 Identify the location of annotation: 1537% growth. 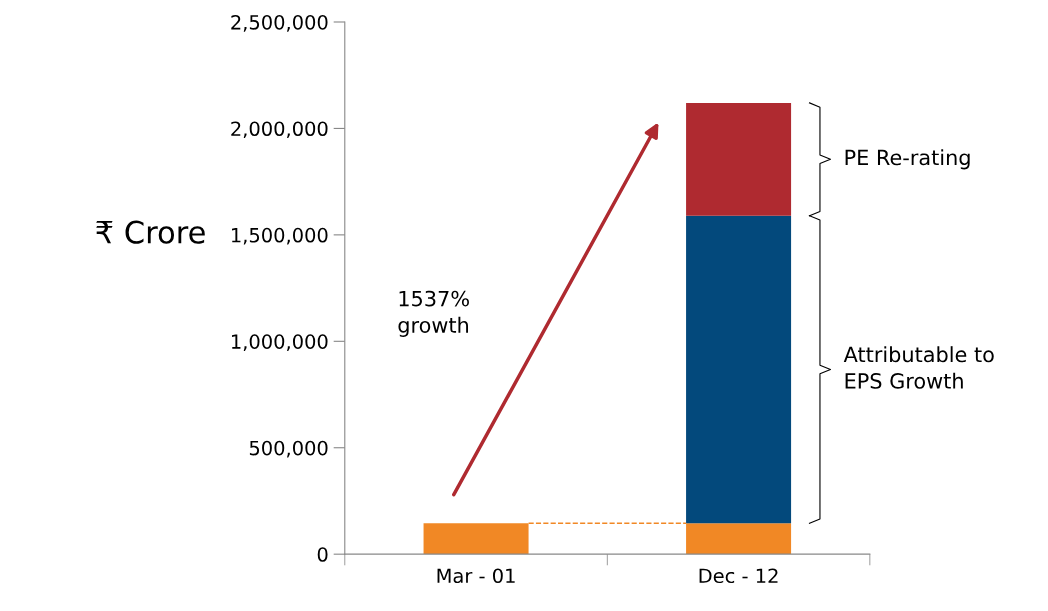
(433, 313).